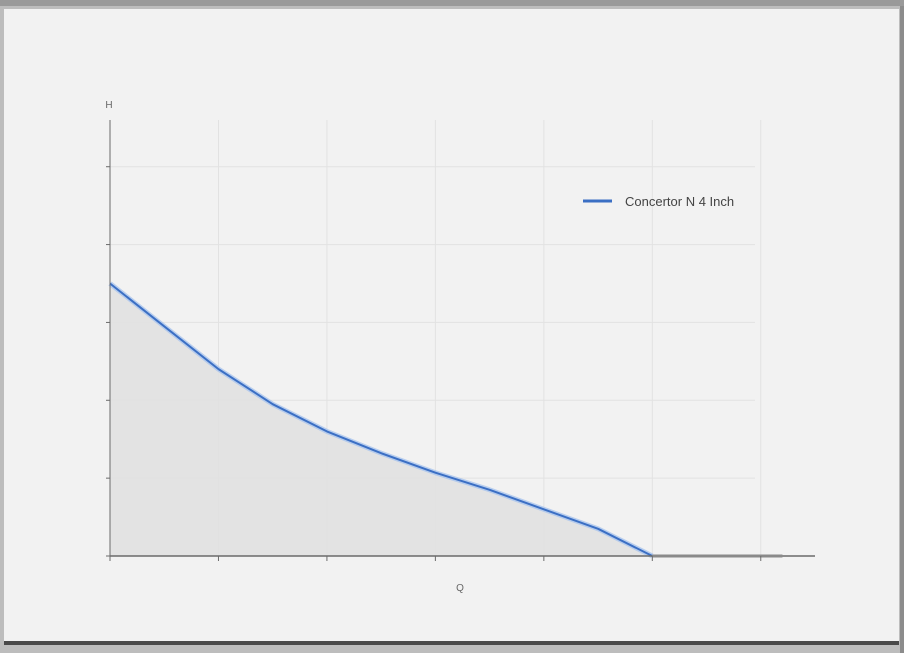 Image resolution: width=904 pixels, height=653 pixels. I want to click on x-axis-label: Q, so click(460, 588).